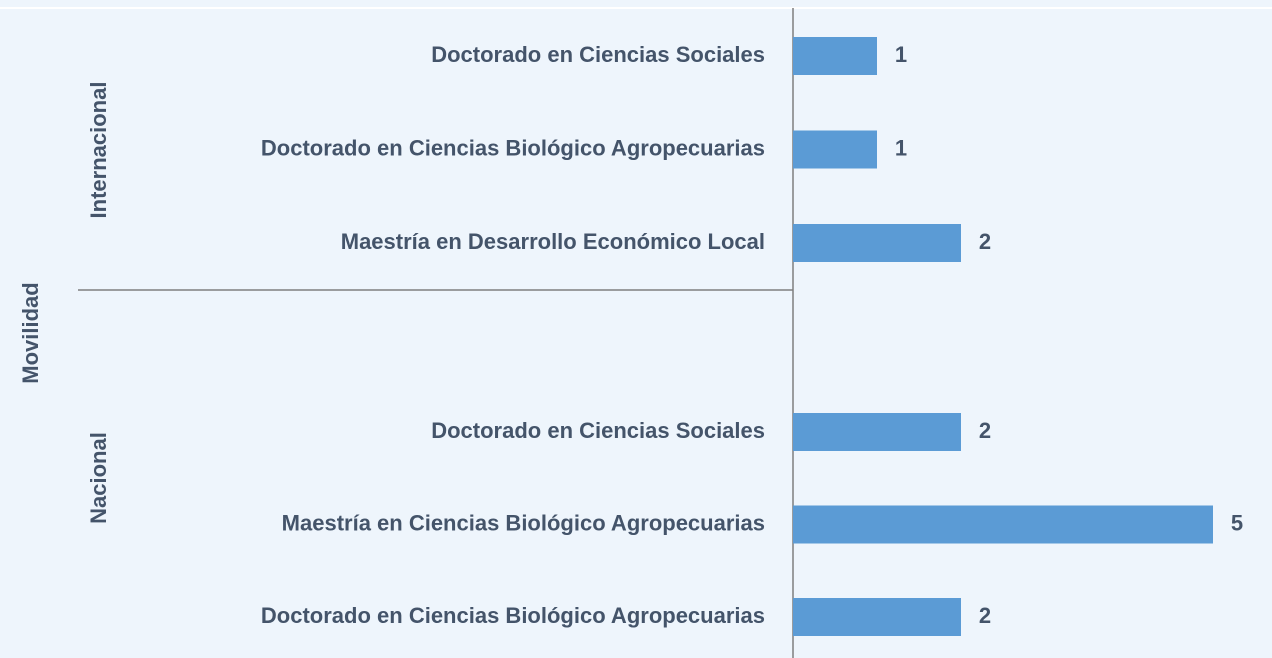  Describe the element at coordinates (553, 241) in the screenshot. I see `category-label: Maestría en Desarrollo Económico Local` at that location.